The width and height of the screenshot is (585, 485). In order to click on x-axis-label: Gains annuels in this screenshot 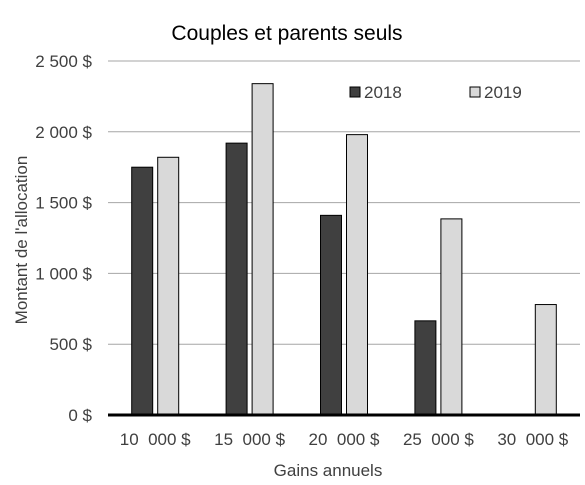, I will do `click(328, 470)`.